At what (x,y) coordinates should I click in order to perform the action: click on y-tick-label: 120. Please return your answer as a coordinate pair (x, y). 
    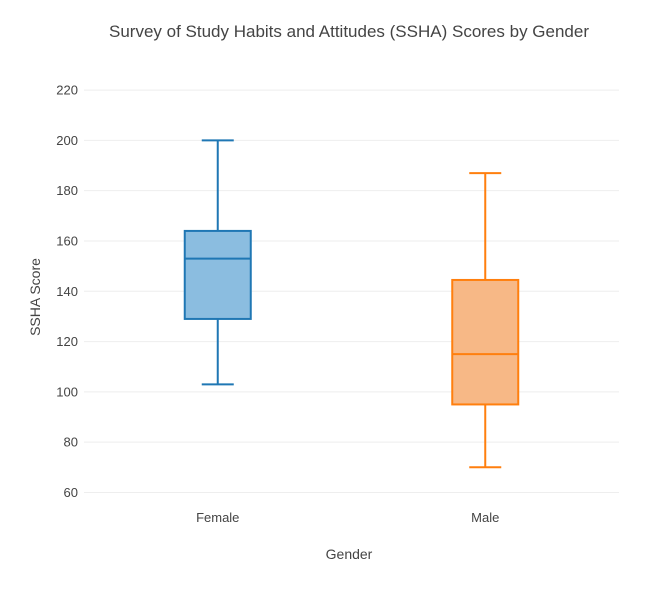
    Looking at the image, I should click on (67, 341).